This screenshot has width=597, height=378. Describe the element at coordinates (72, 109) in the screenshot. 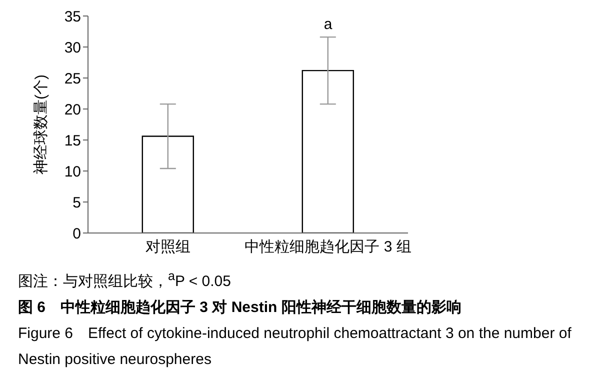

I see `y-tick-label: 20` at that location.